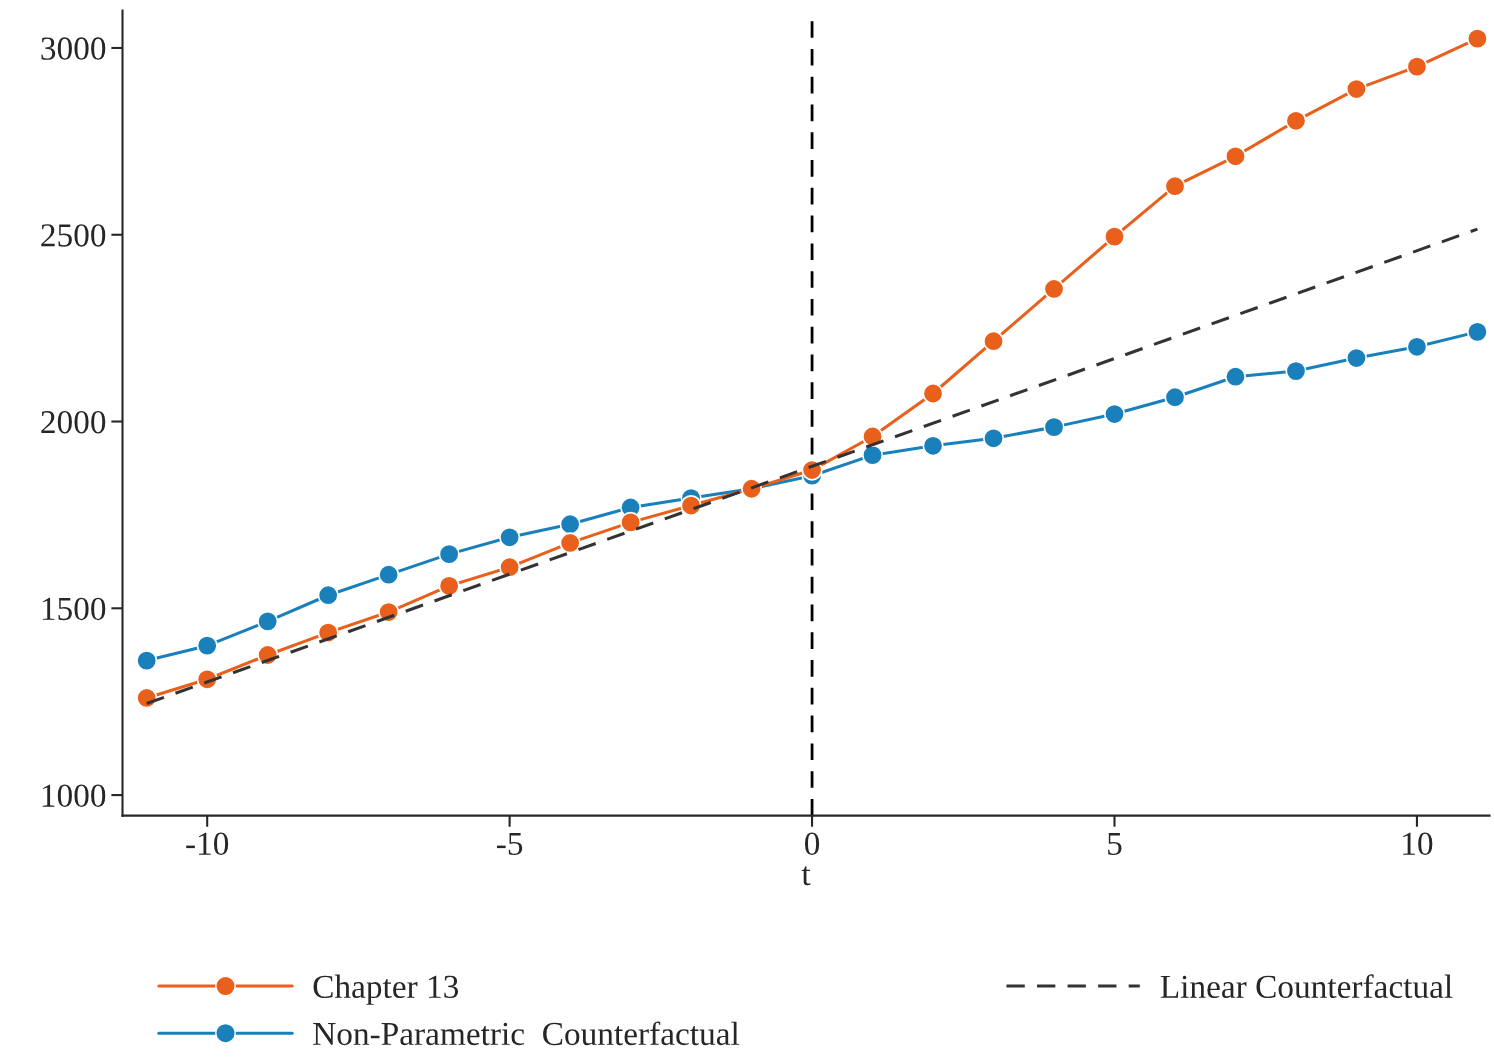  Describe the element at coordinates (806, 876) in the screenshot. I see `x-axis-title: t` at that location.